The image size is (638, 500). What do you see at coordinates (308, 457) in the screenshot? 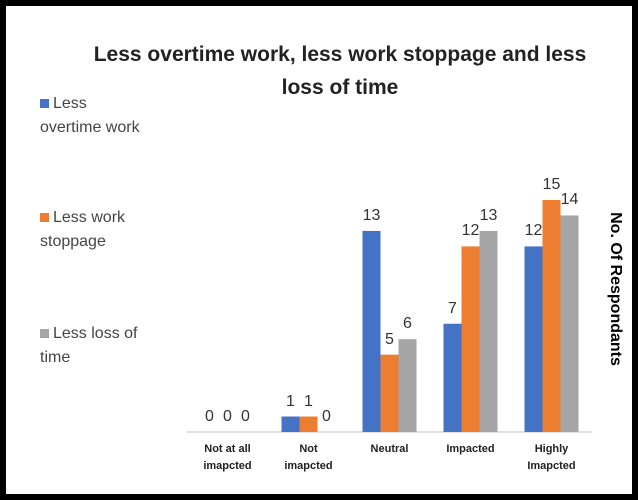
I see `x-tick-label: Not imapcted` at bounding box center [308, 457].